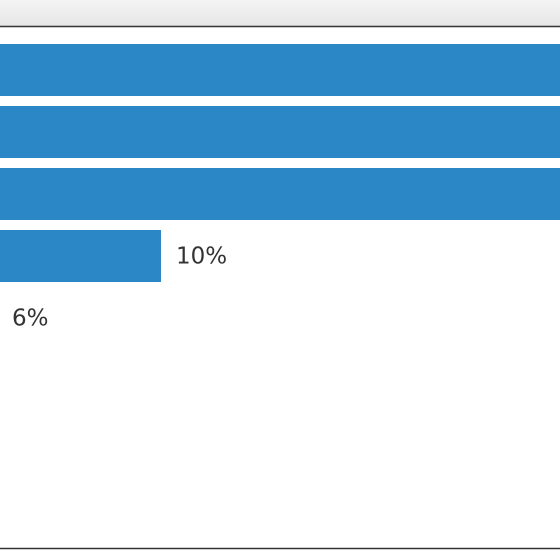  Describe the element at coordinates (201, 257) in the screenshot. I see `value-label: 10%` at that location.